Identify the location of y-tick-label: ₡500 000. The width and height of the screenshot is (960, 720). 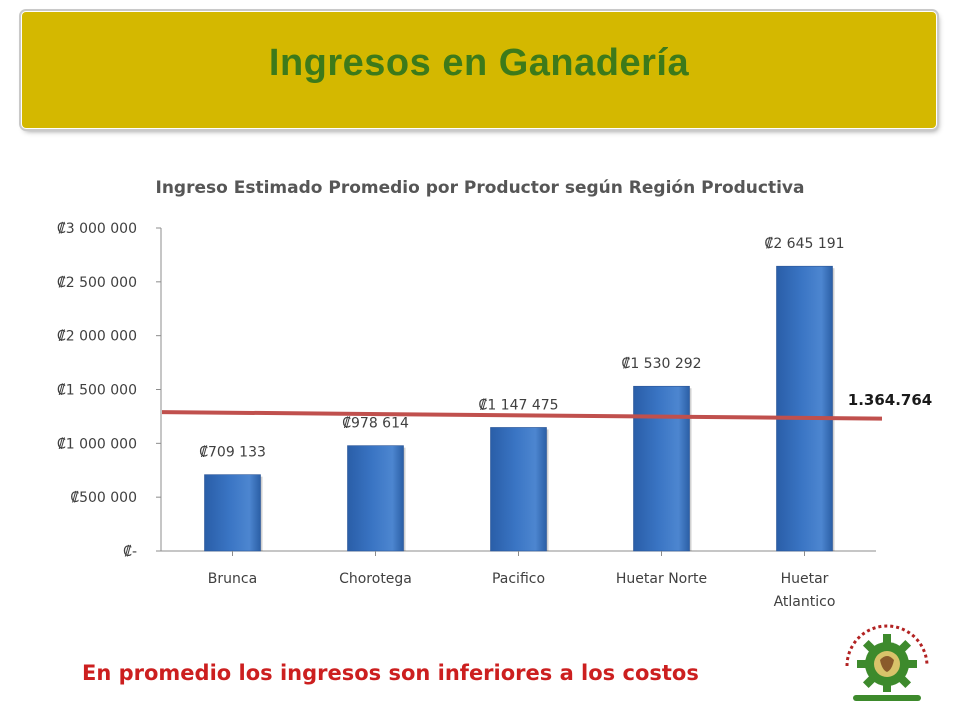
(103, 498).